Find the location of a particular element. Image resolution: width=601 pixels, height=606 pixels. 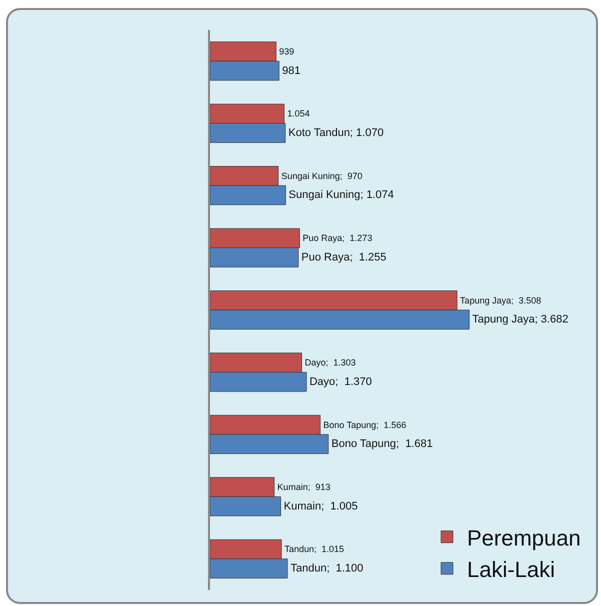

data-label: Bono Tapung; 1.566 is located at coordinates (364, 425).